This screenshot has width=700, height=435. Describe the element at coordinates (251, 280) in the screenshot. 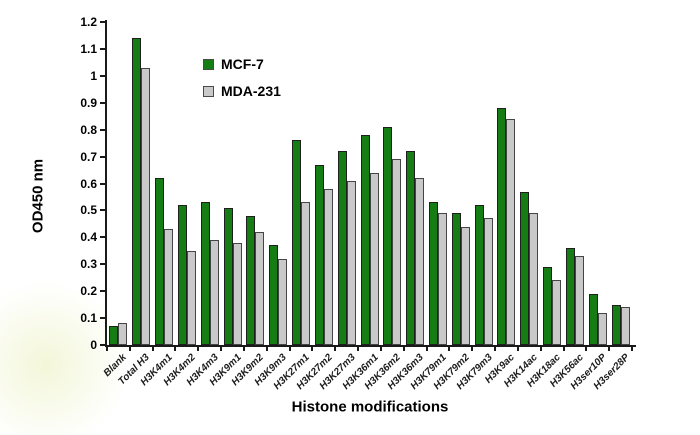

I see `bar-MCF-7-H3K9m2` at that location.